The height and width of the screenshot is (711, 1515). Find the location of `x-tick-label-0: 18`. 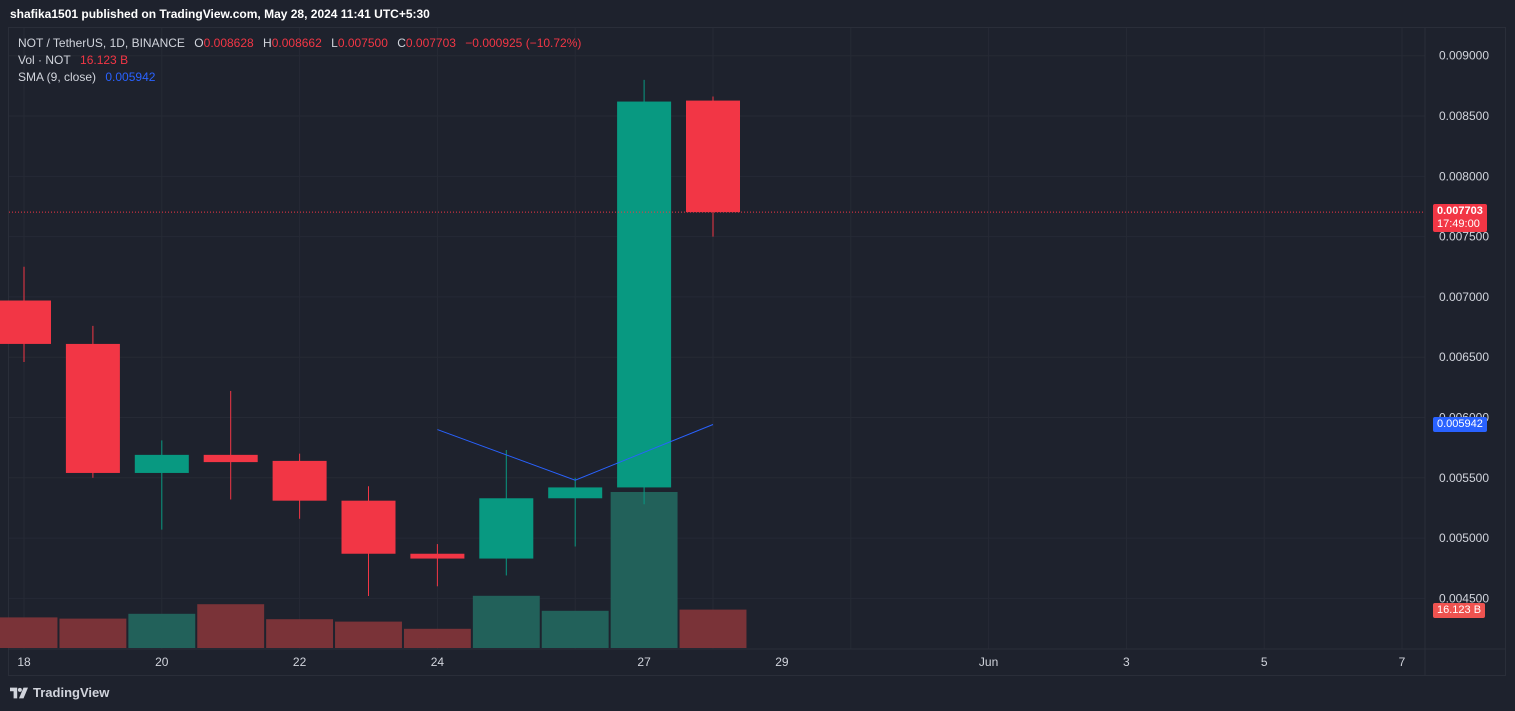

x-tick-label-0: 18 is located at coordinates (24, 662).